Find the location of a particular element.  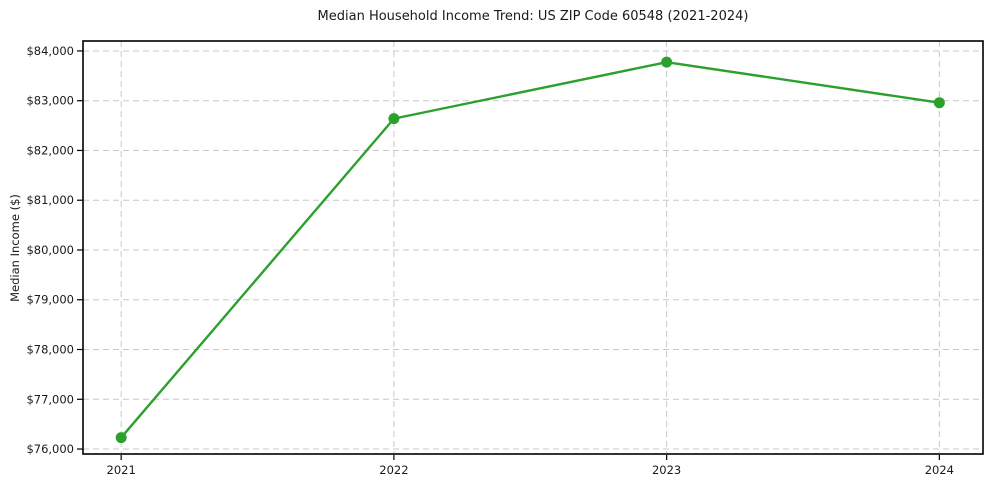

data-point-2023 is located at coordinates (667, 62).